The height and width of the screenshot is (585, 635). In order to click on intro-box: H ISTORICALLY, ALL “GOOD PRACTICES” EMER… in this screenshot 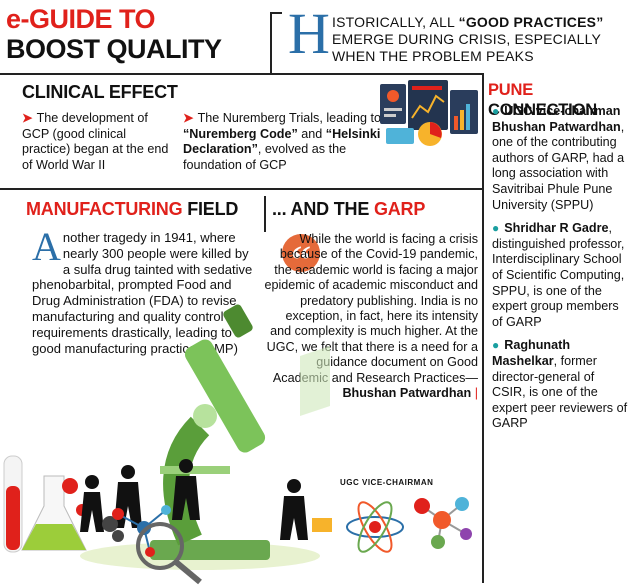, I will do `click(458, 37)`.